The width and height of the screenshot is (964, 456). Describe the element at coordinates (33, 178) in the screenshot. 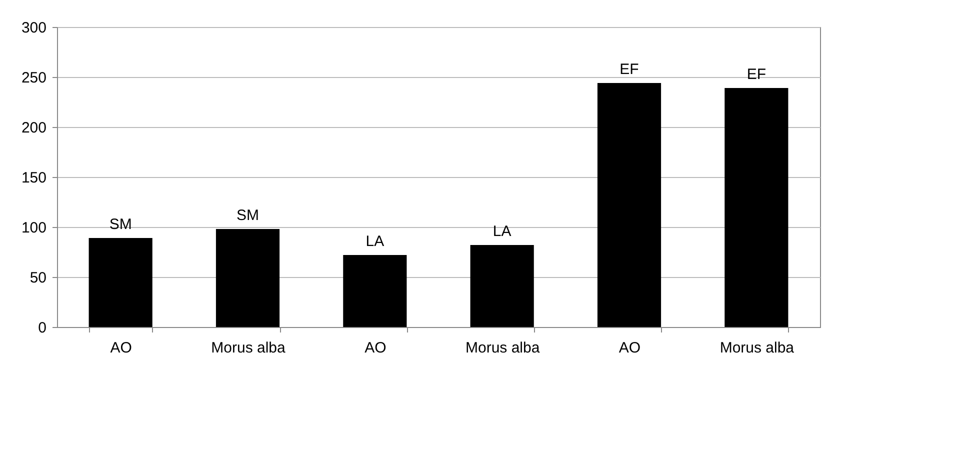

I see `y-tick-label: 150` at that location.